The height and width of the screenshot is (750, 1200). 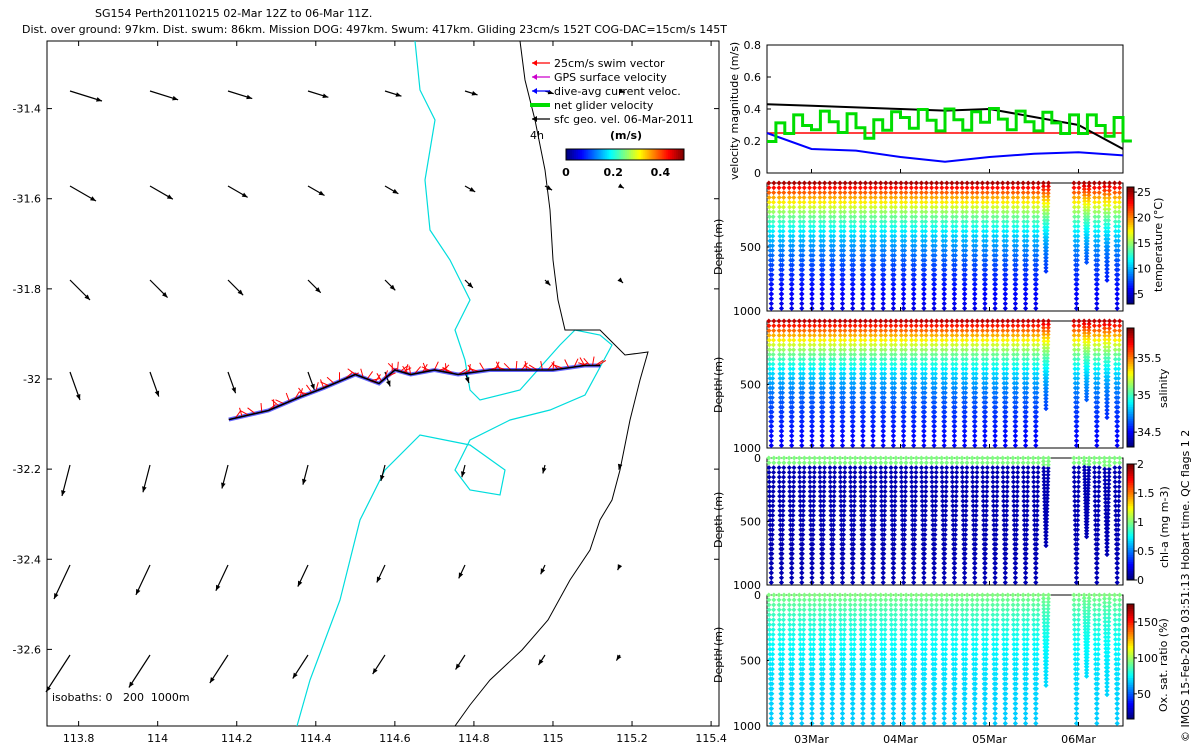 I want to click on section-colorbar-tick-label: 35.5, so click(x=1149, y=358).